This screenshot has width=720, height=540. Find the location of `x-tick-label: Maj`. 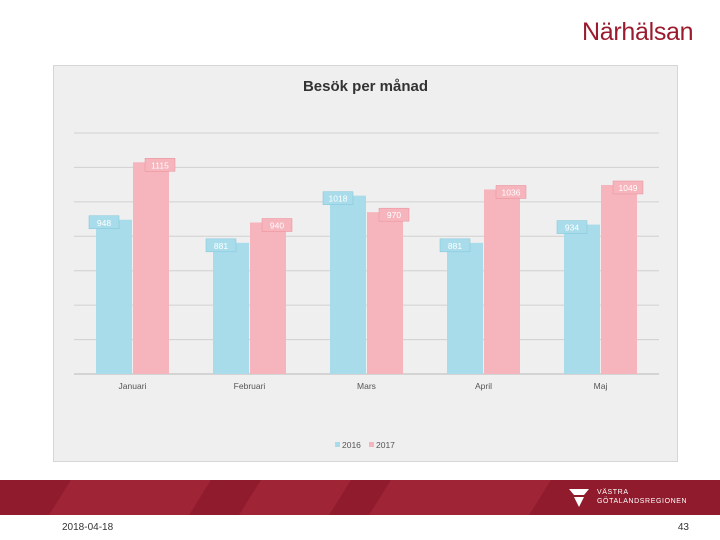

x-tick-label: Maj is located at coordinates (601, 386).